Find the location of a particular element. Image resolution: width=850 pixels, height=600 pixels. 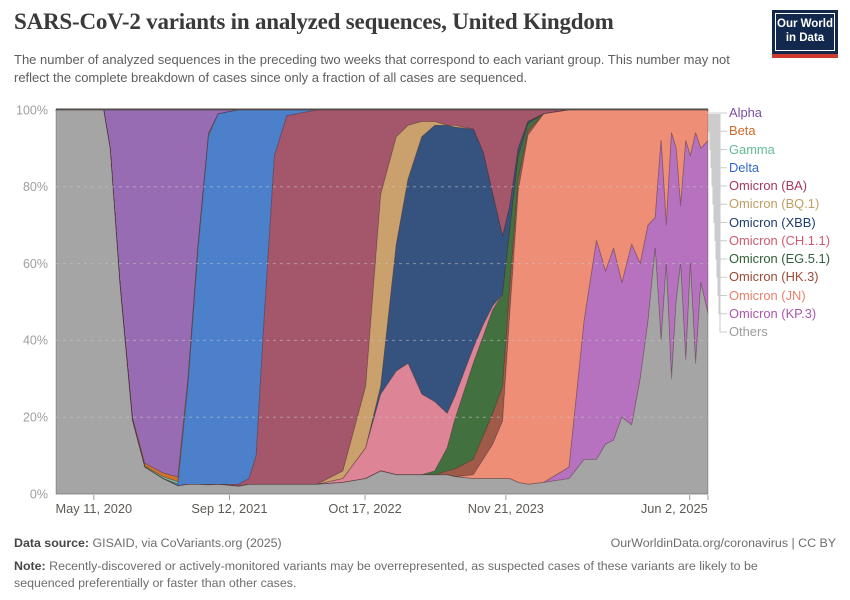

legend-connector-omicron-ba is located at coordinates (719, 150).